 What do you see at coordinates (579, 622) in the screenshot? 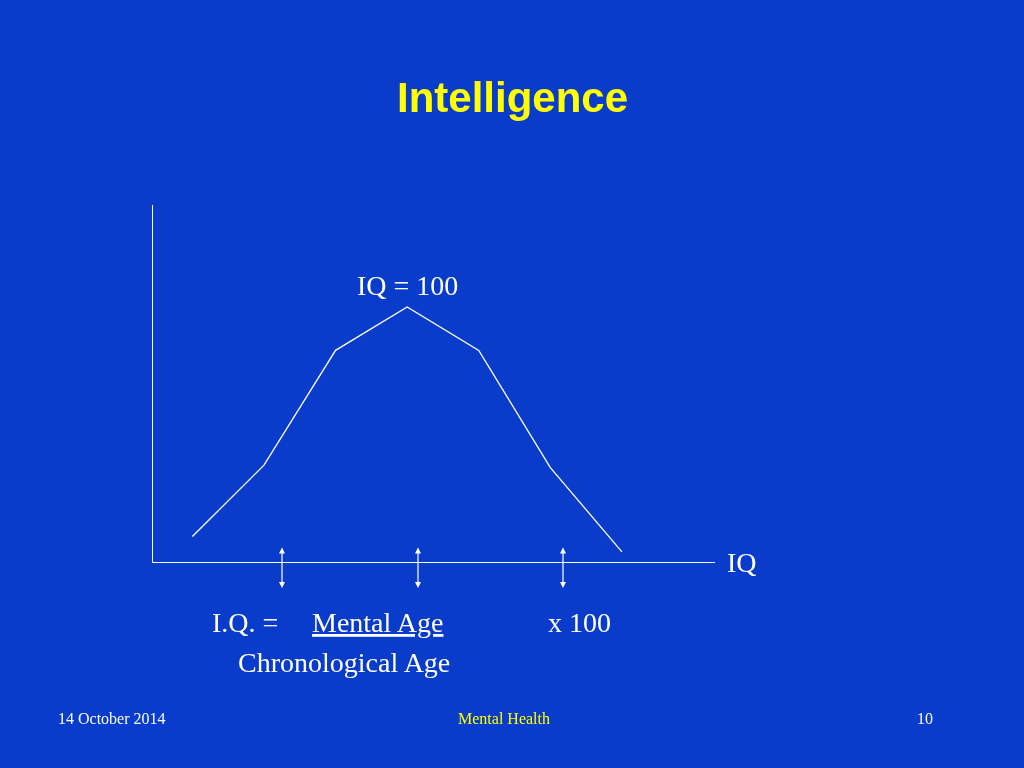
I see `text: x 100` at bounding box center [579, 622].